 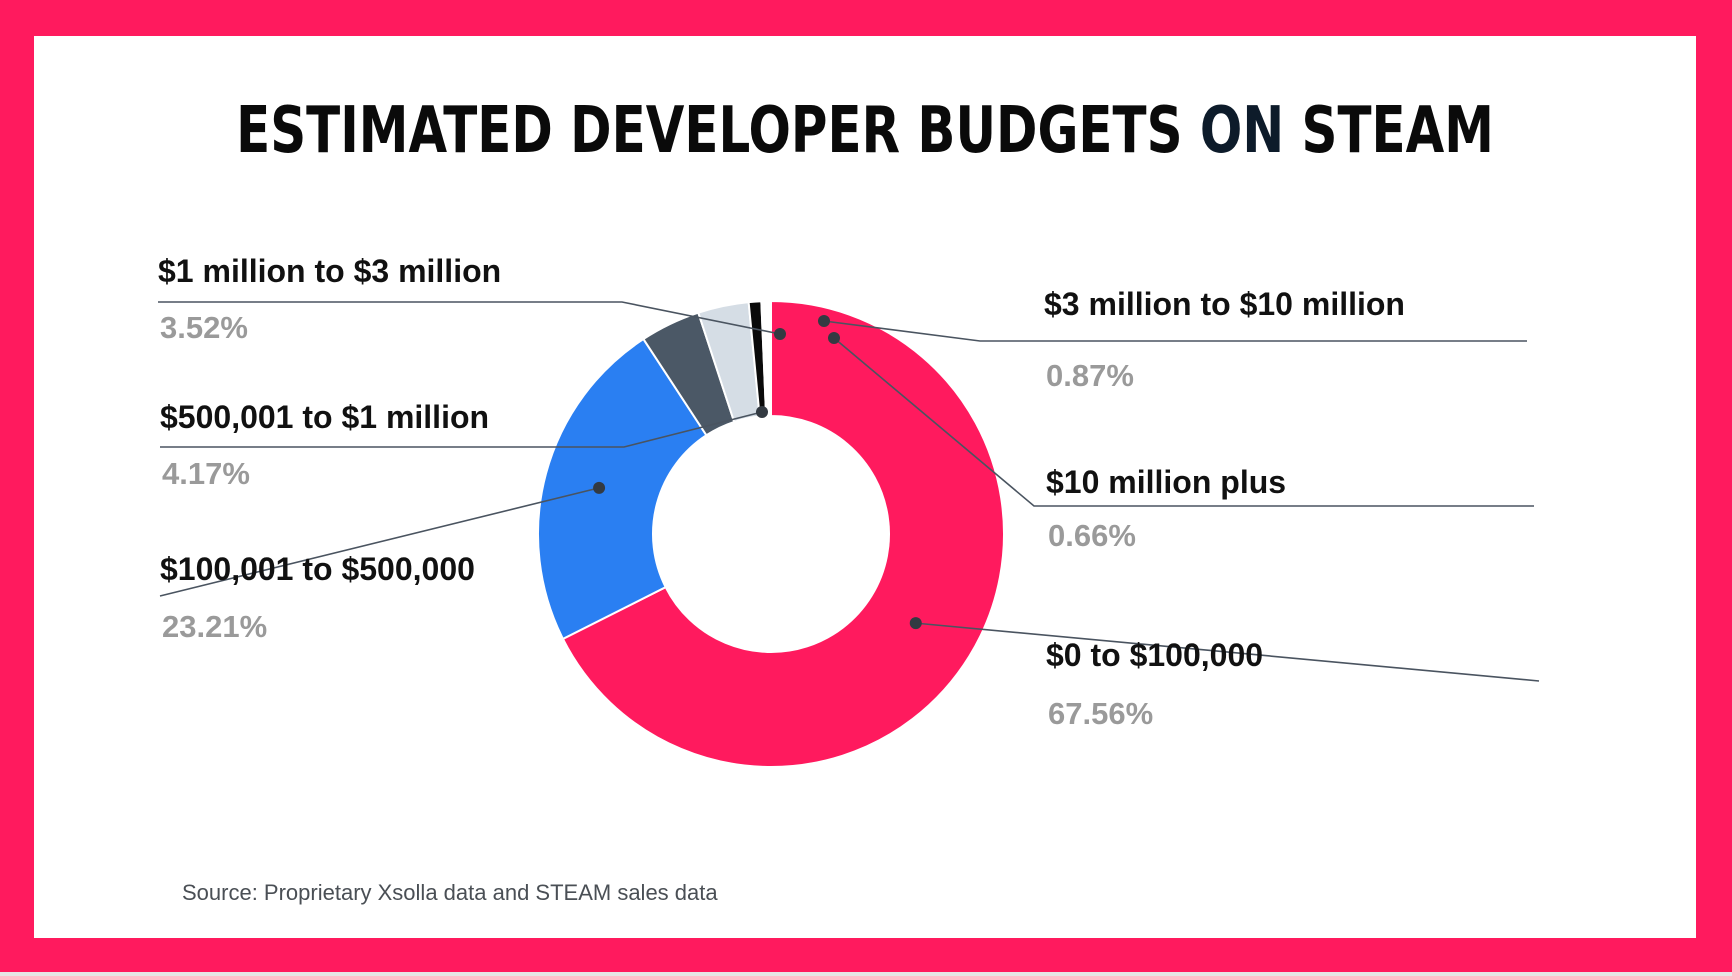 I want to click on slice-label-500k-to-1m: $500,001 to $1 million, so click(x=324, y=417).